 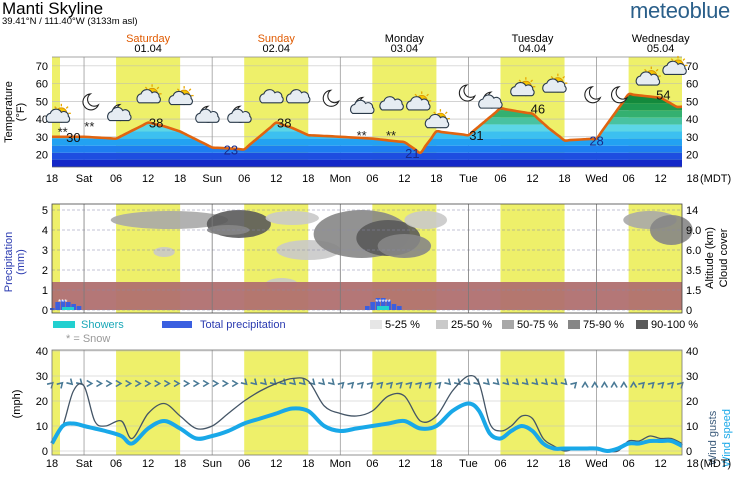 I want to click on temp-label: 28, so click(x=596, y=140).